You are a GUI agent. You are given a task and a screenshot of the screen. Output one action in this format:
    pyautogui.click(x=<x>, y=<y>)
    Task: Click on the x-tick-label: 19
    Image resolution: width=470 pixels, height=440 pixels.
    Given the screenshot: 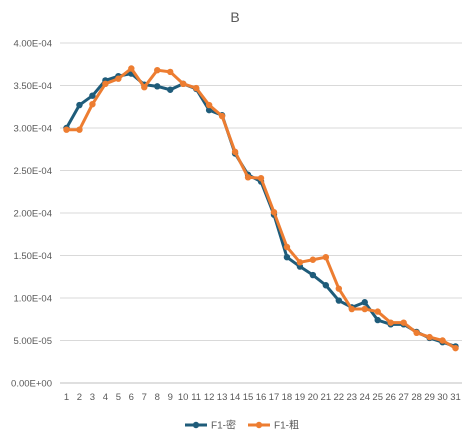 What is the action you would take?
    pyautogui.click(x=300, y=397)
    